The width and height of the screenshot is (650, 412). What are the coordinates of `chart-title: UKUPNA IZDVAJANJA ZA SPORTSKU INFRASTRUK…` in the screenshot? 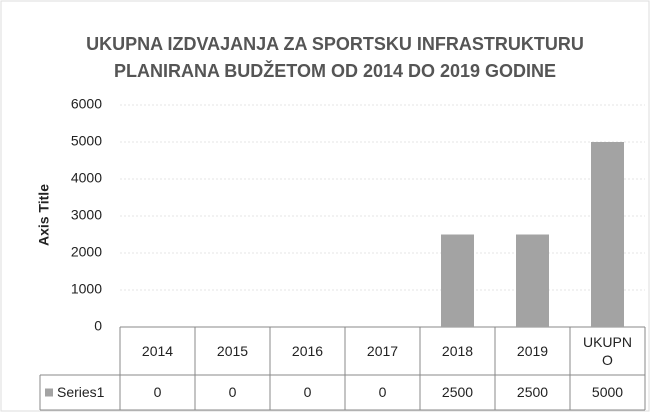 It's located at (335, 44).